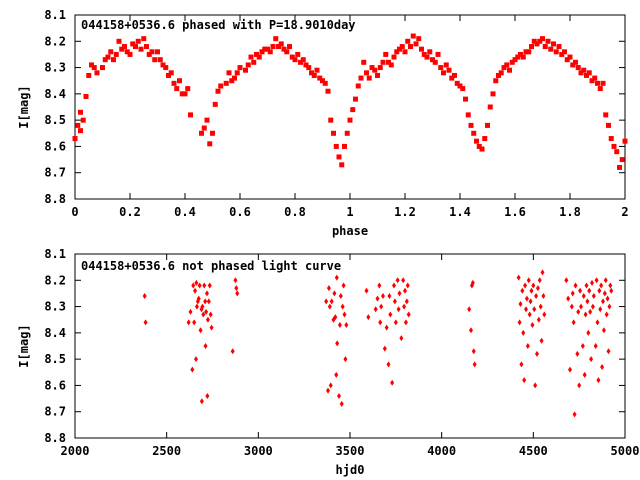 Image resolution: width=640 pixels, height=480 pixels. Describe the element at coordinates (166, 451) in the screenshot. I see `chart-2-x-tick-label: 2500` at that location.